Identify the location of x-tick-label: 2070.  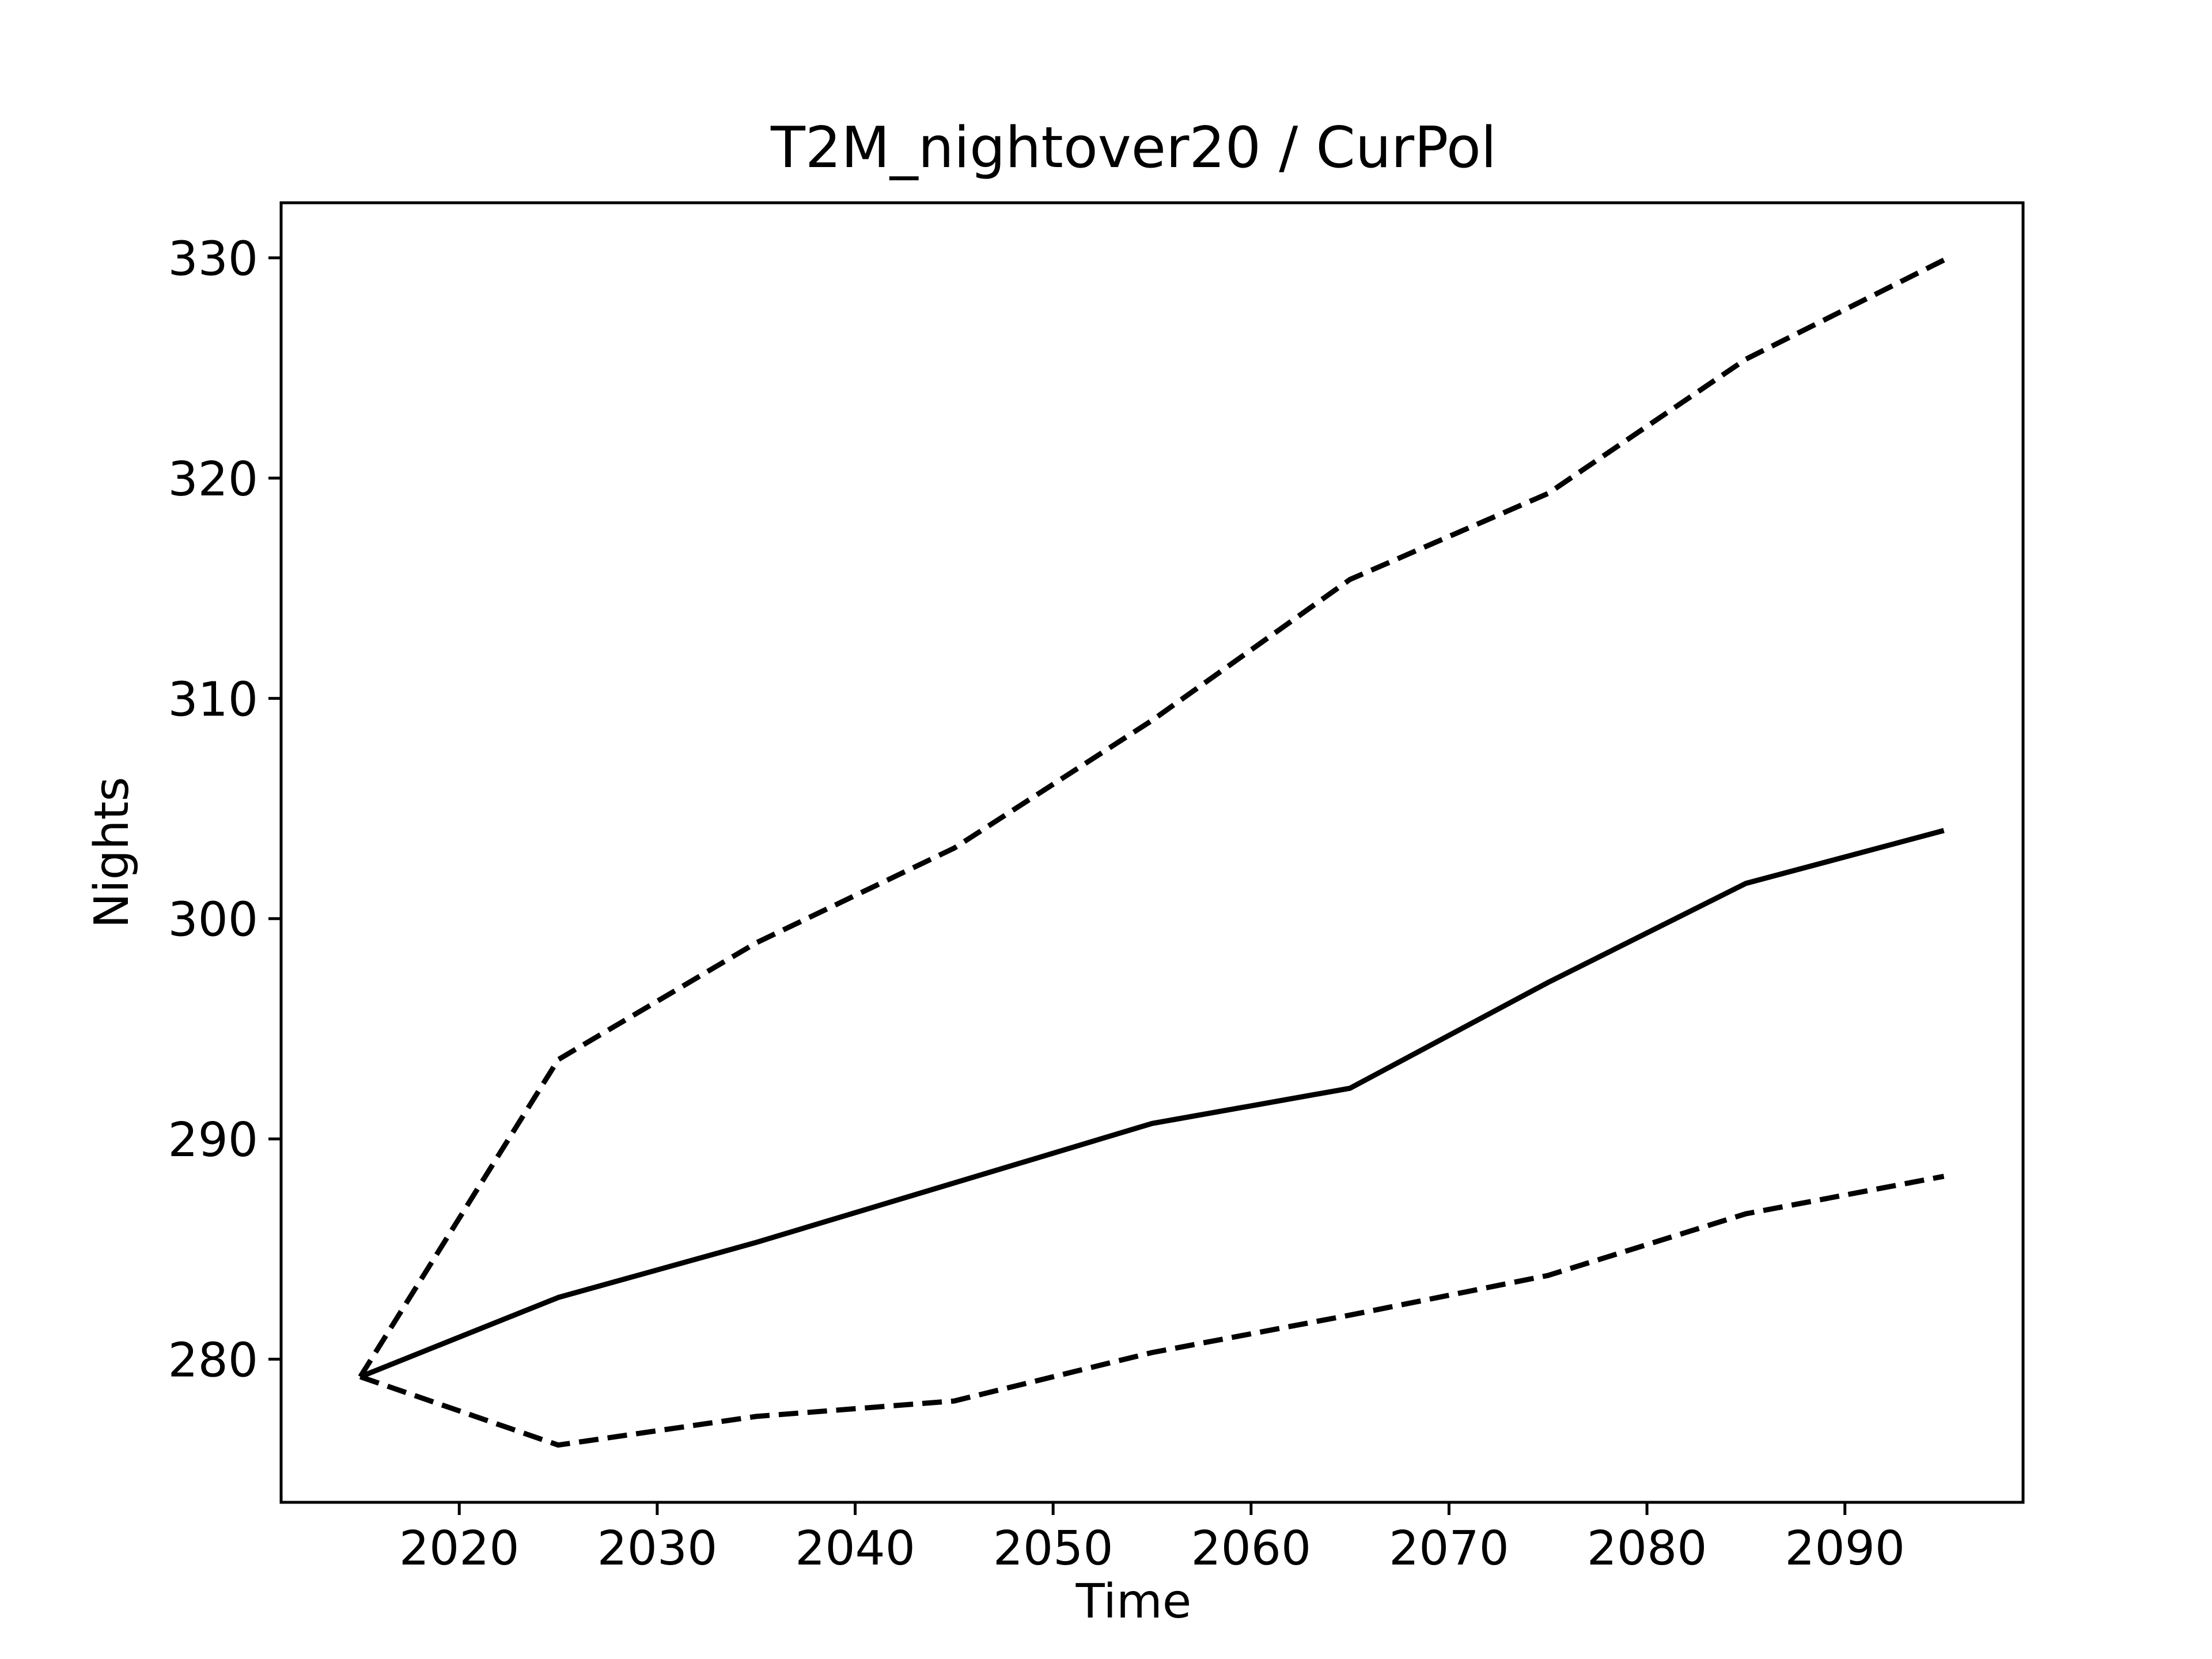
(1449, 1548).